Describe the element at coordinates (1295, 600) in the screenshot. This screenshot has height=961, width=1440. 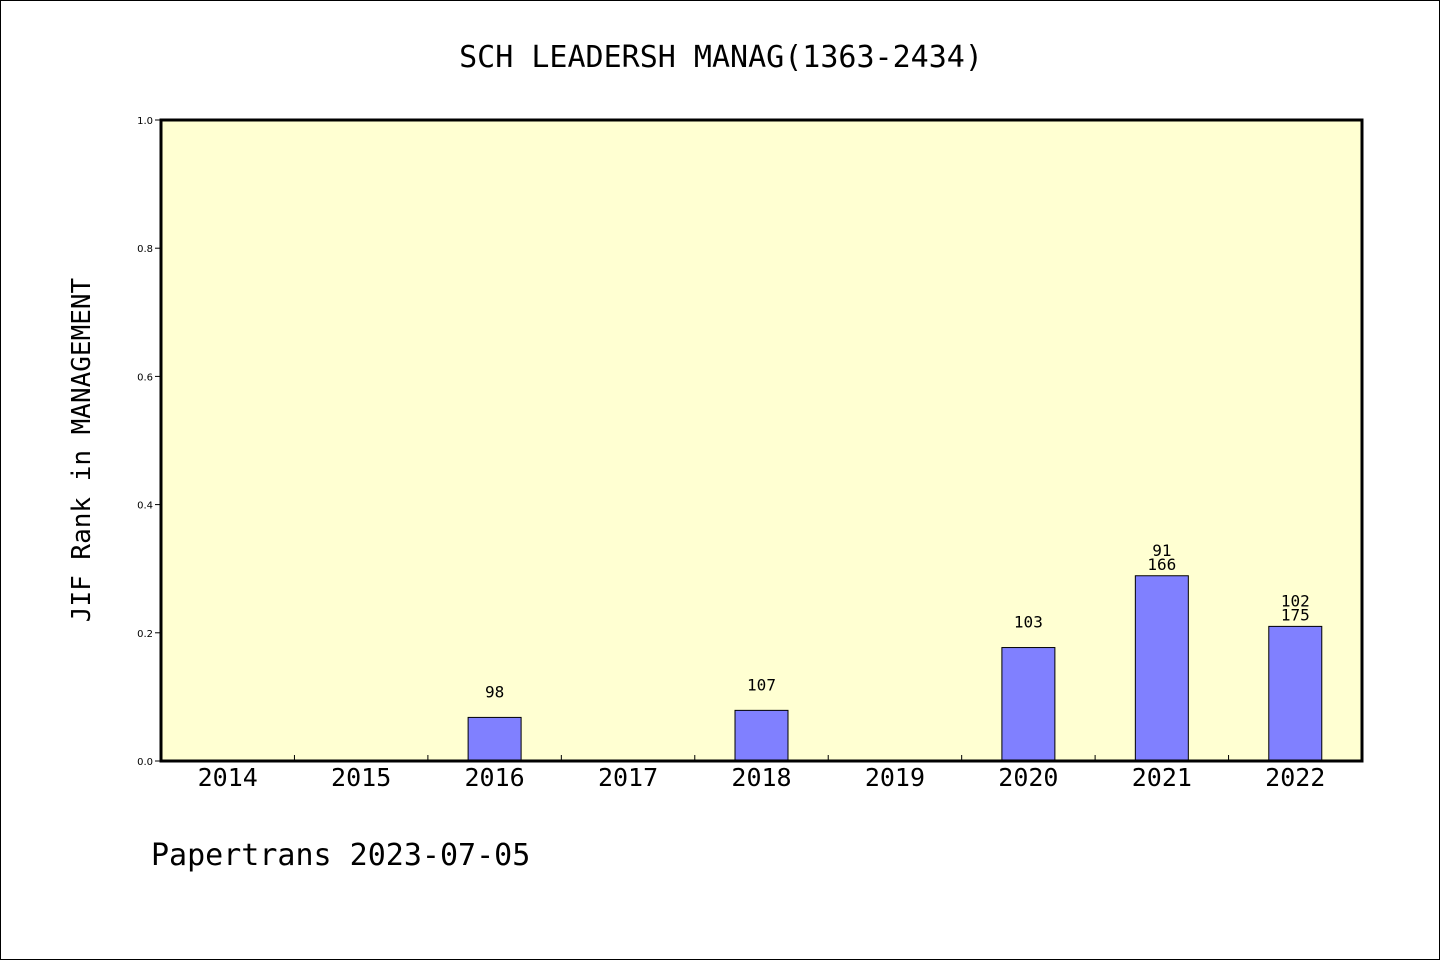
I see `data-label: 102` at that location.